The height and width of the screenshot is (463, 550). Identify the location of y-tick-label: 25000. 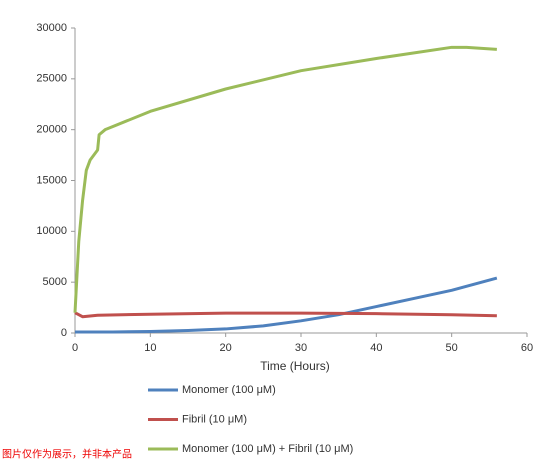
(51, 79).